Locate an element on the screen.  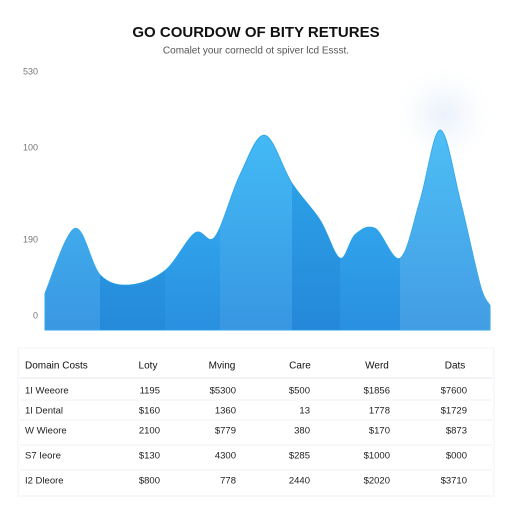
y-tick-label: 530 is located at coordinates (30, 71).